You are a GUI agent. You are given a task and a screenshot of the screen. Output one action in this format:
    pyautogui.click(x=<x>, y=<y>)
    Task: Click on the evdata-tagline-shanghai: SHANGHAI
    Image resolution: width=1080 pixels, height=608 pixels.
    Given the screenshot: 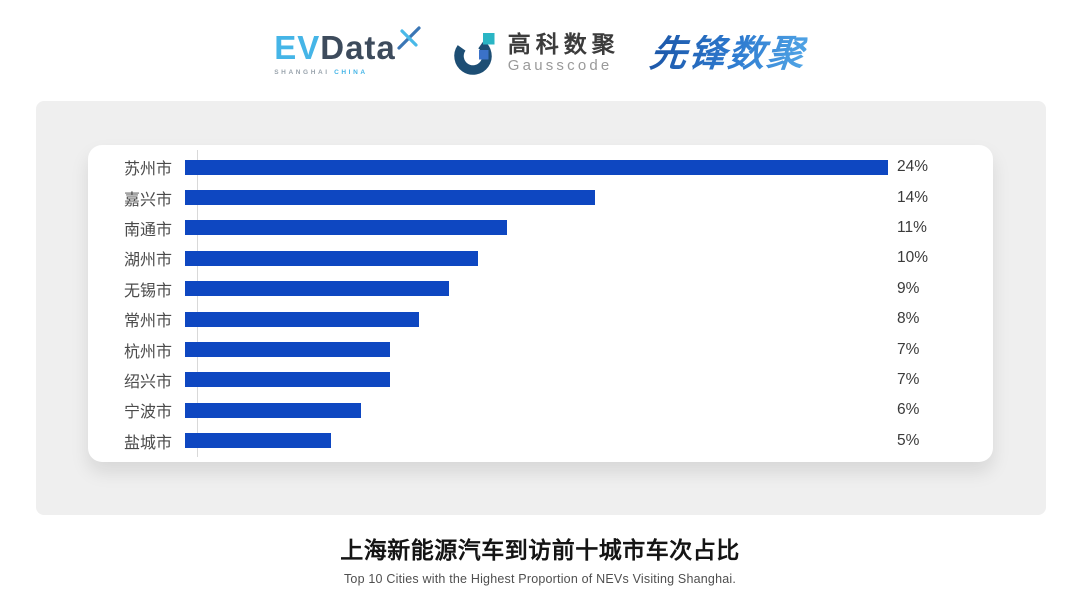 What is the action you would take?
    pyautogui.click(x=302, y=72)
    